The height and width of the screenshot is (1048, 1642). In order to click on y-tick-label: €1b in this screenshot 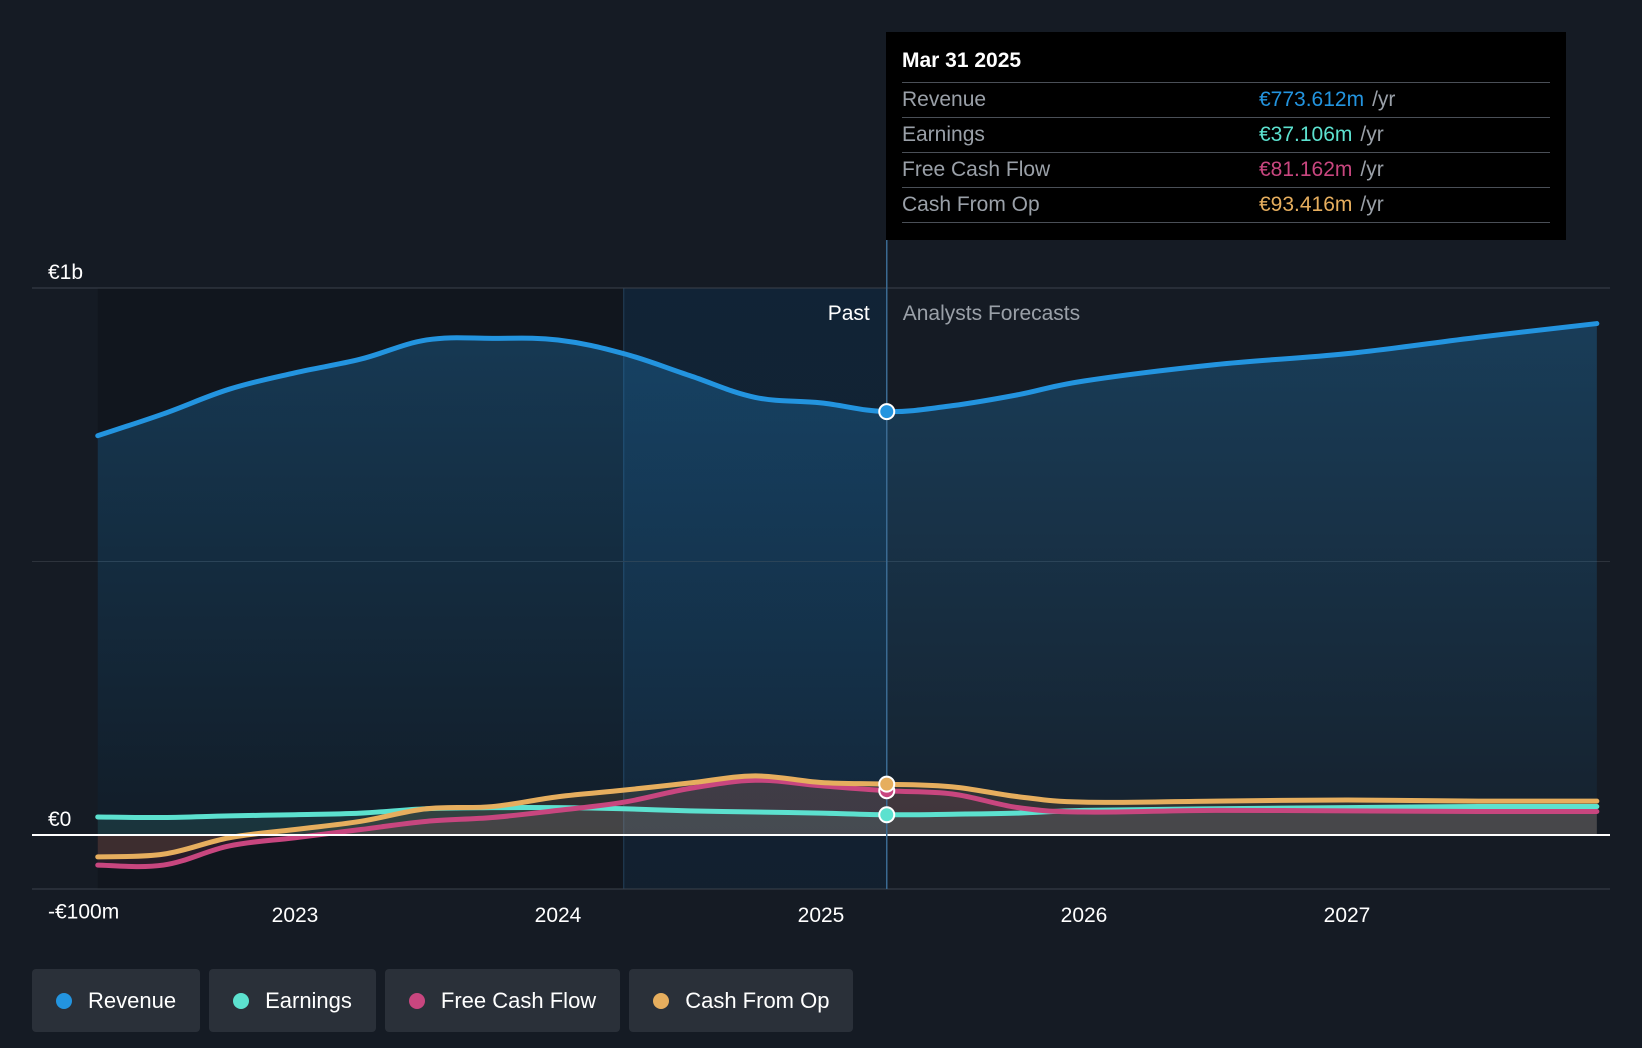, I will do `click(65, 272)`.